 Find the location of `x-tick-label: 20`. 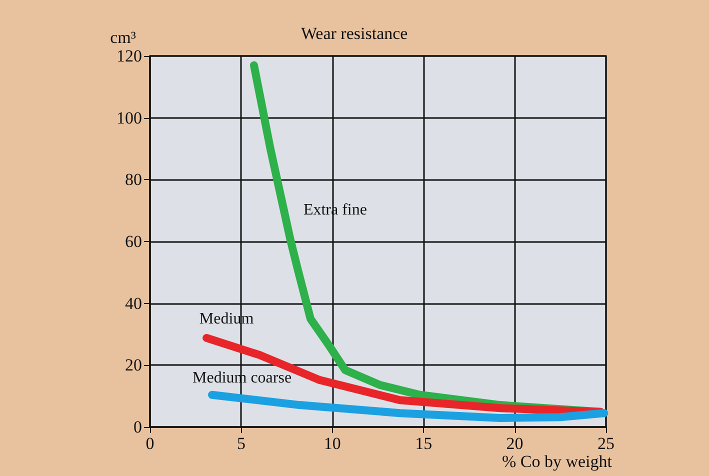

x-tick-label: 20 is located at coordinates (515, 443).